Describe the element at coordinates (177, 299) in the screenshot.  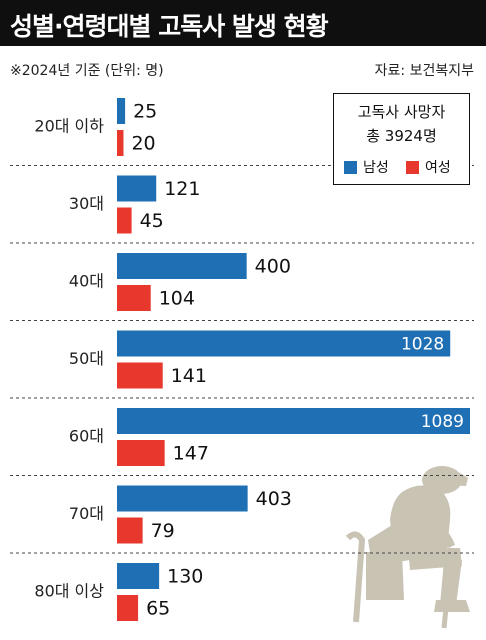
I see `data-label-female: 104` at that location.